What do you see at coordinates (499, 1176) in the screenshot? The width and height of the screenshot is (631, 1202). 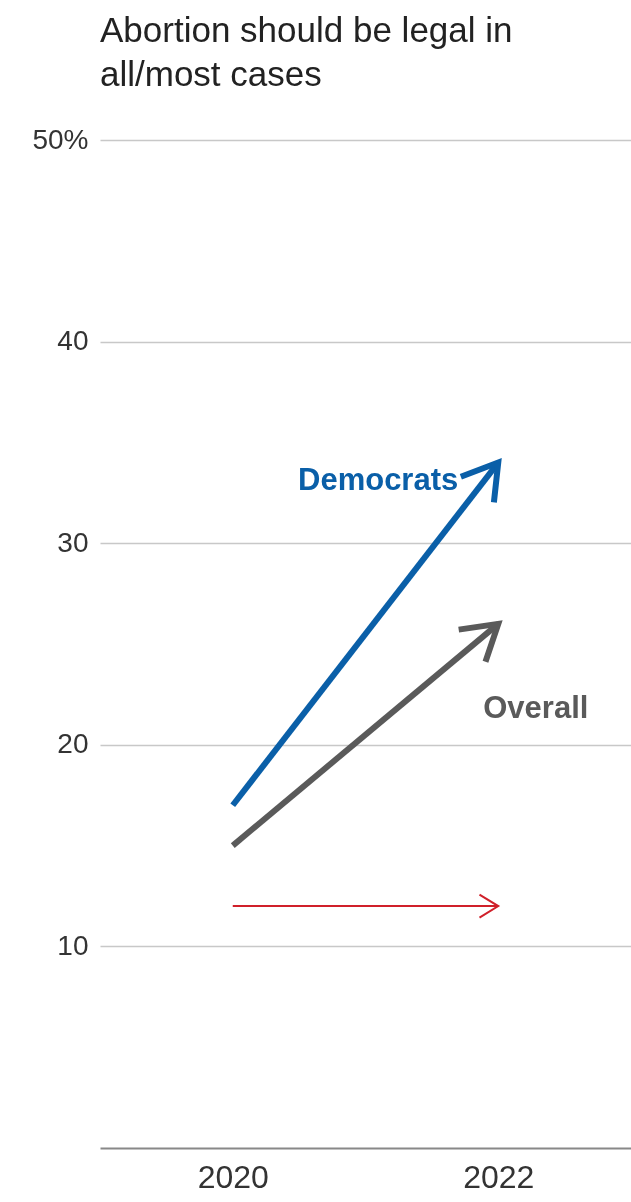 I see `x-tick-label: 2022` at bounding box center [499, 1176].